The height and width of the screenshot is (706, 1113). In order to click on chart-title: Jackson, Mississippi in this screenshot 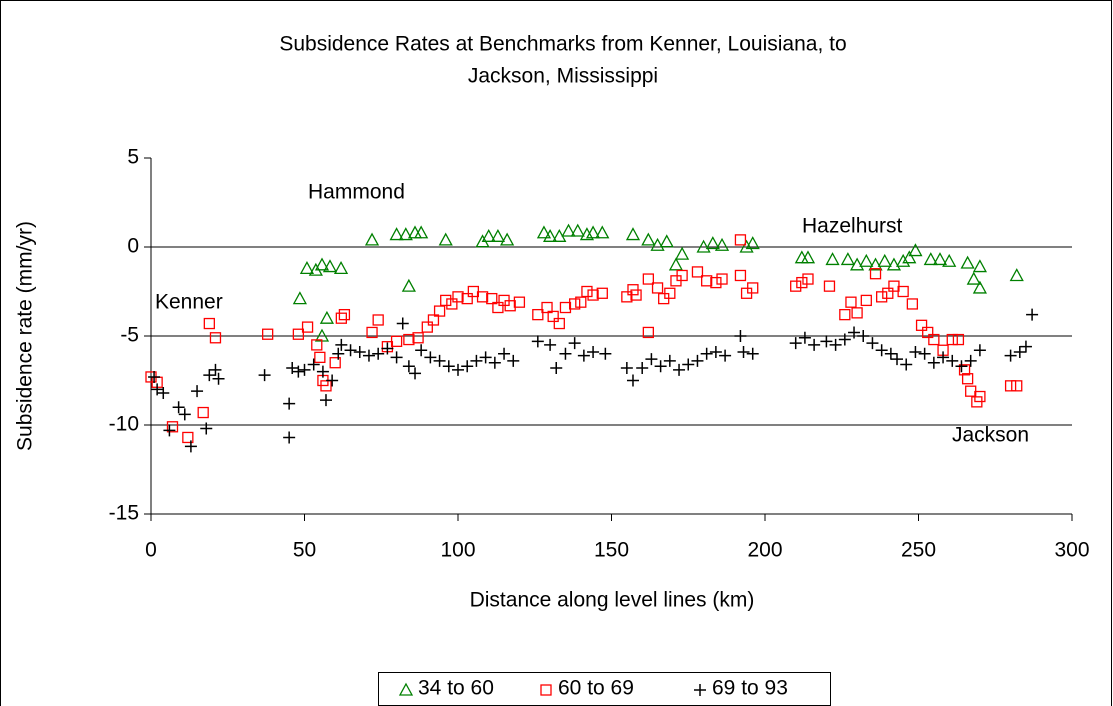, I will do `click(563, 76)`.